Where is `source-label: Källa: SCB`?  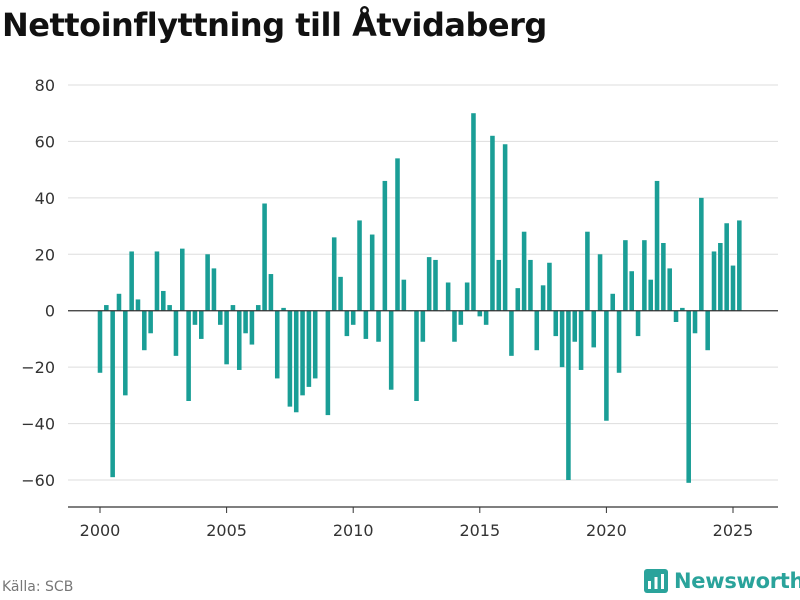
source-label: Källa: SCB is located at coordinates (38, 587).